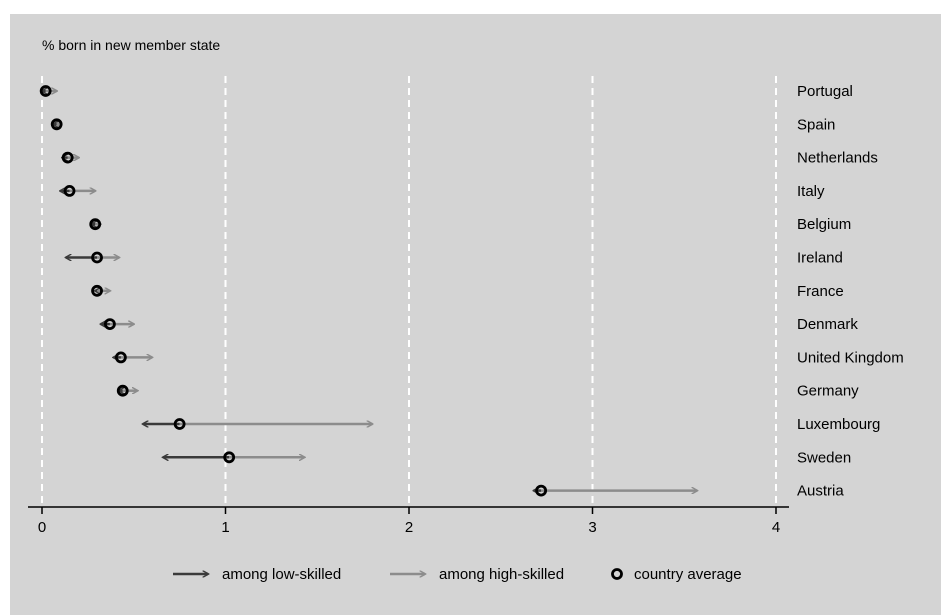  I want to click on category-label: Belgium, so click(824, 224).